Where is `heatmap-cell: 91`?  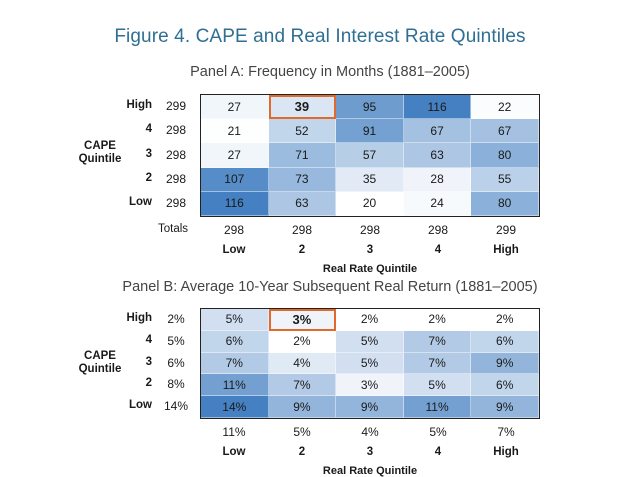
heatmap-cell: 91 is located at coordinates (370, 131).